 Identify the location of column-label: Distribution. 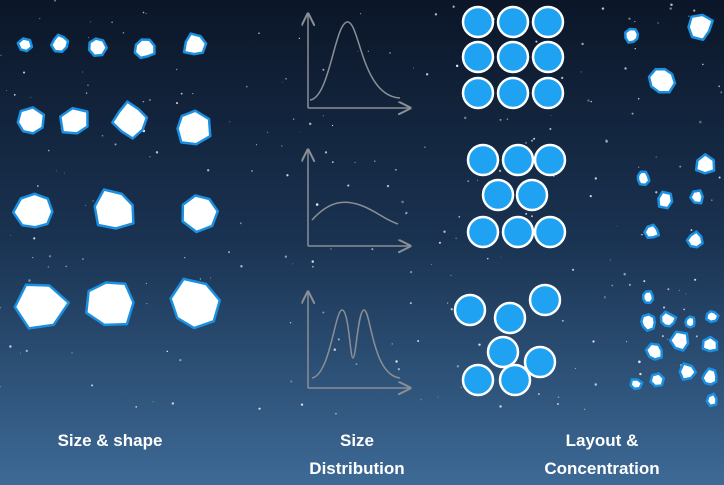
(356, 468).